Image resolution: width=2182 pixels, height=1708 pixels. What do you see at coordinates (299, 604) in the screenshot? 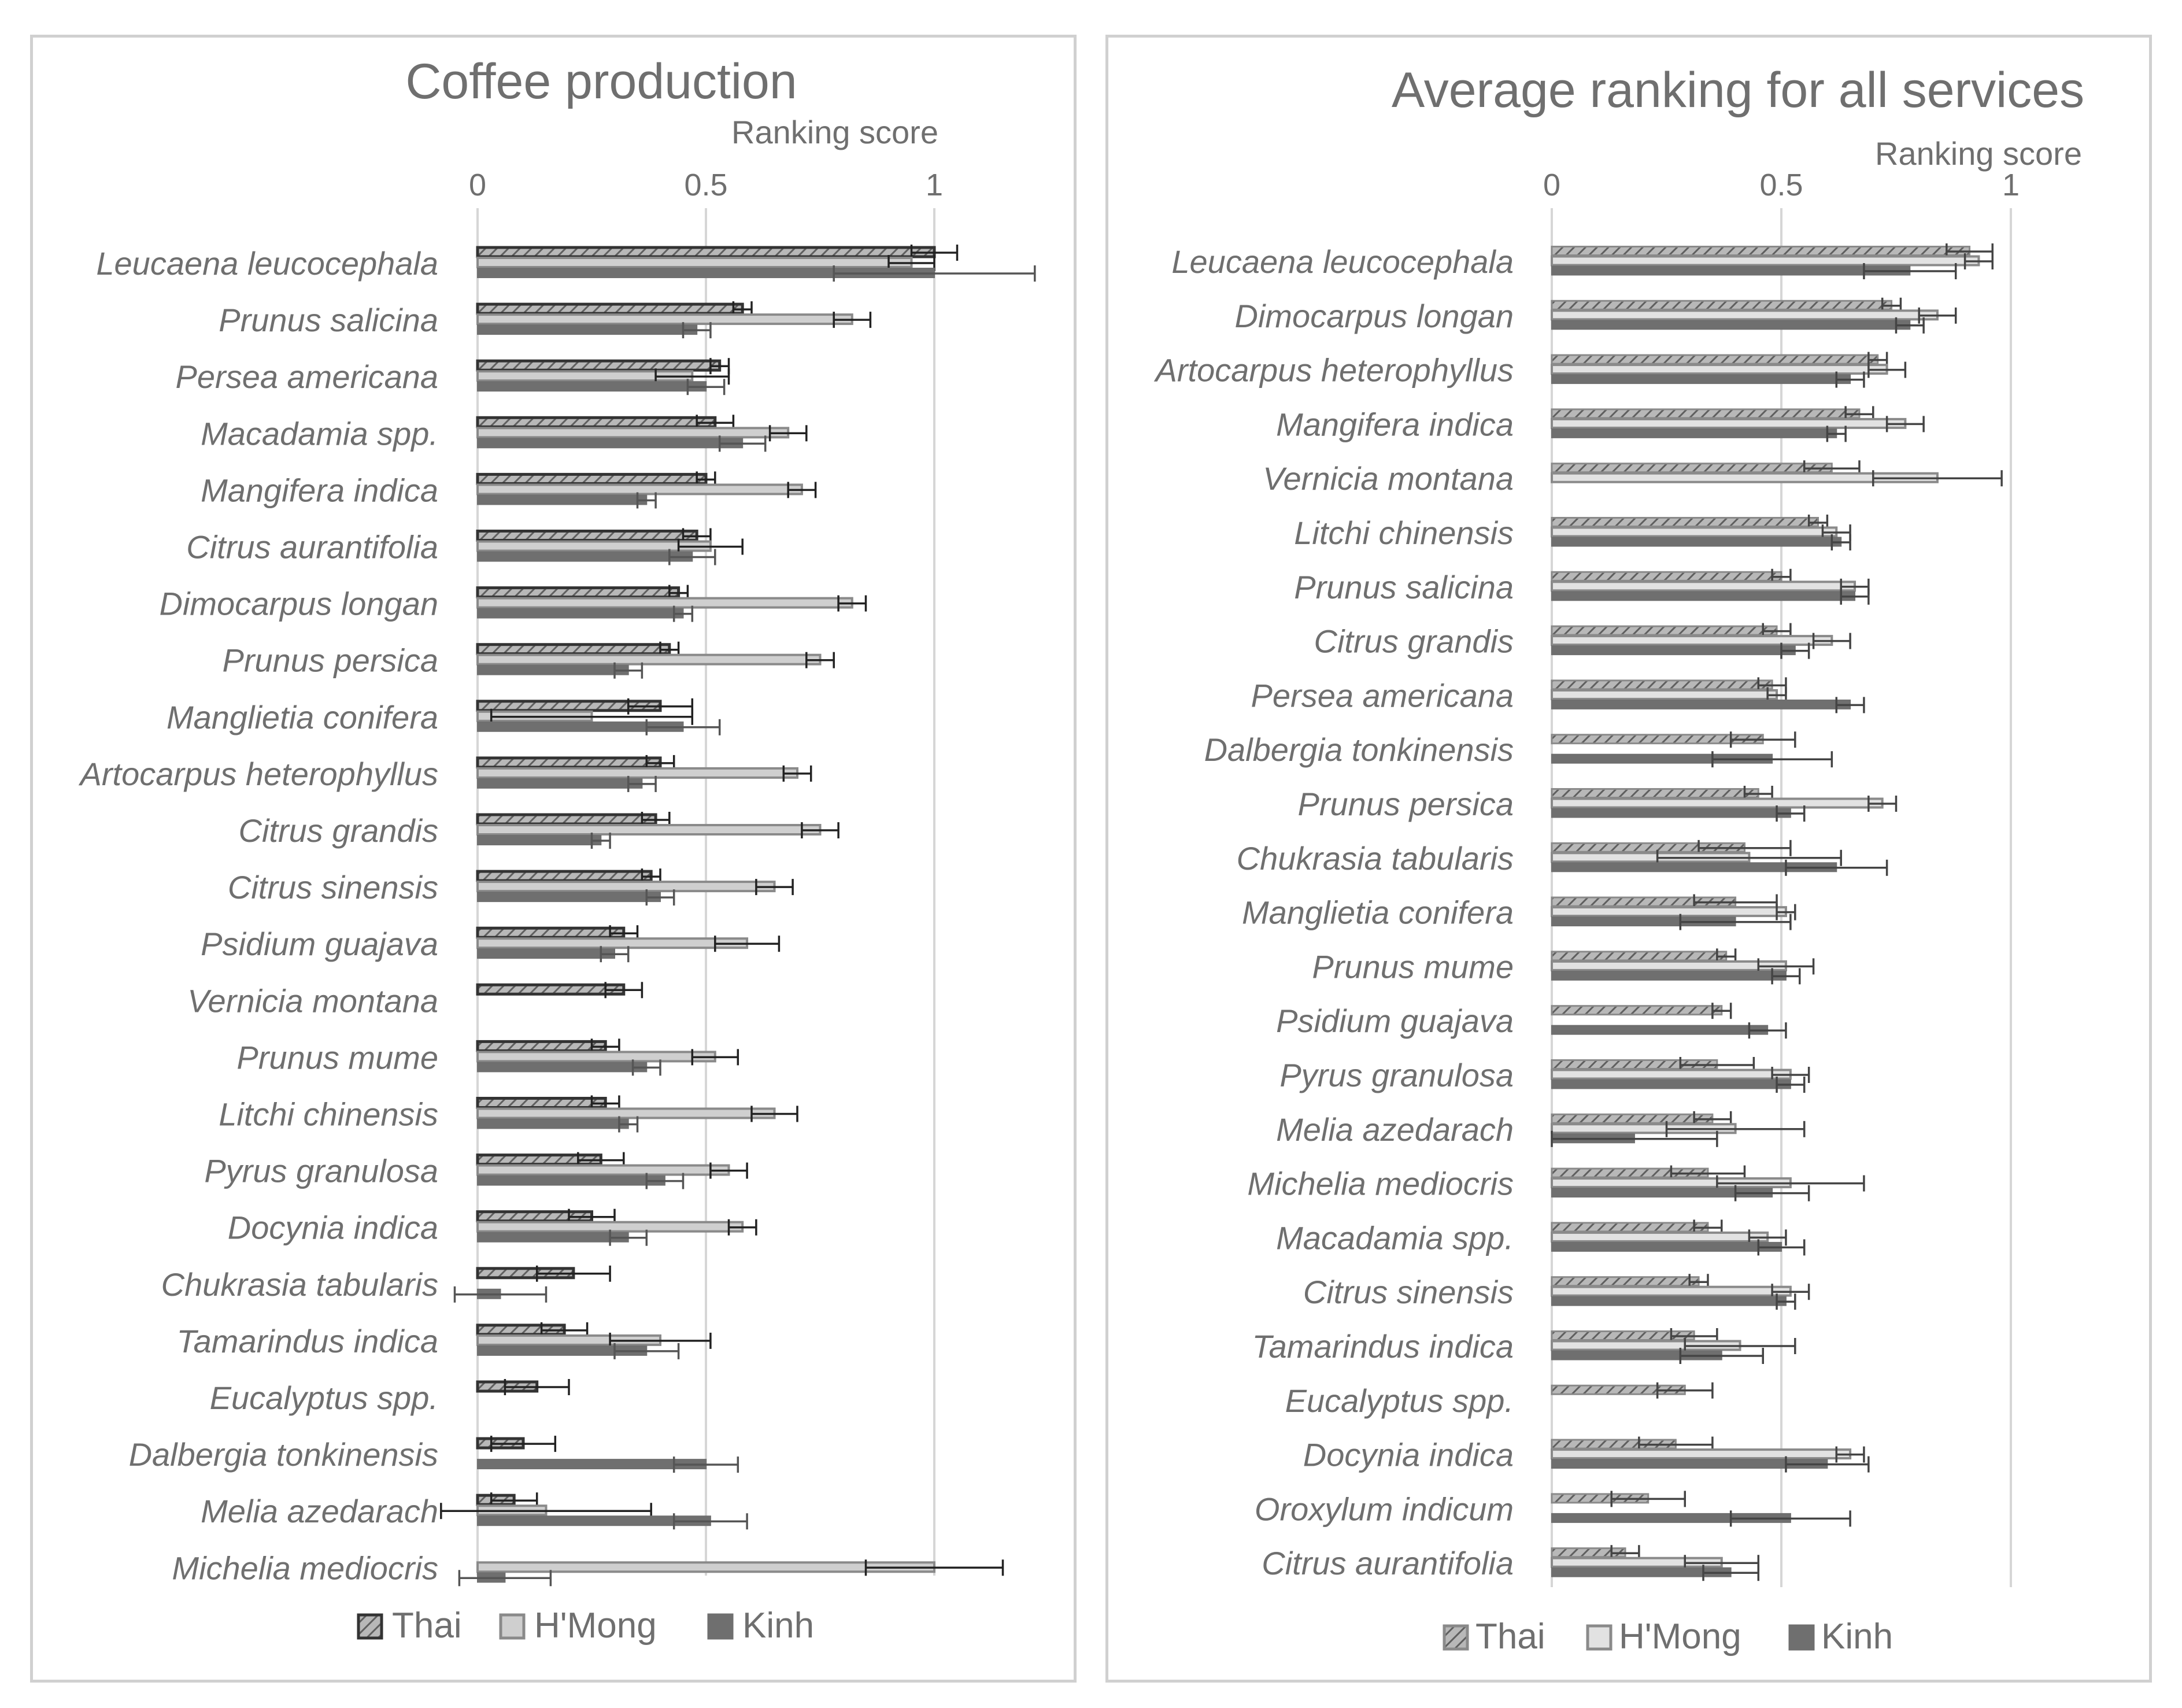
I see `chart-left-category-label: Dimocarpus longan` at bounding box center [299, 604].